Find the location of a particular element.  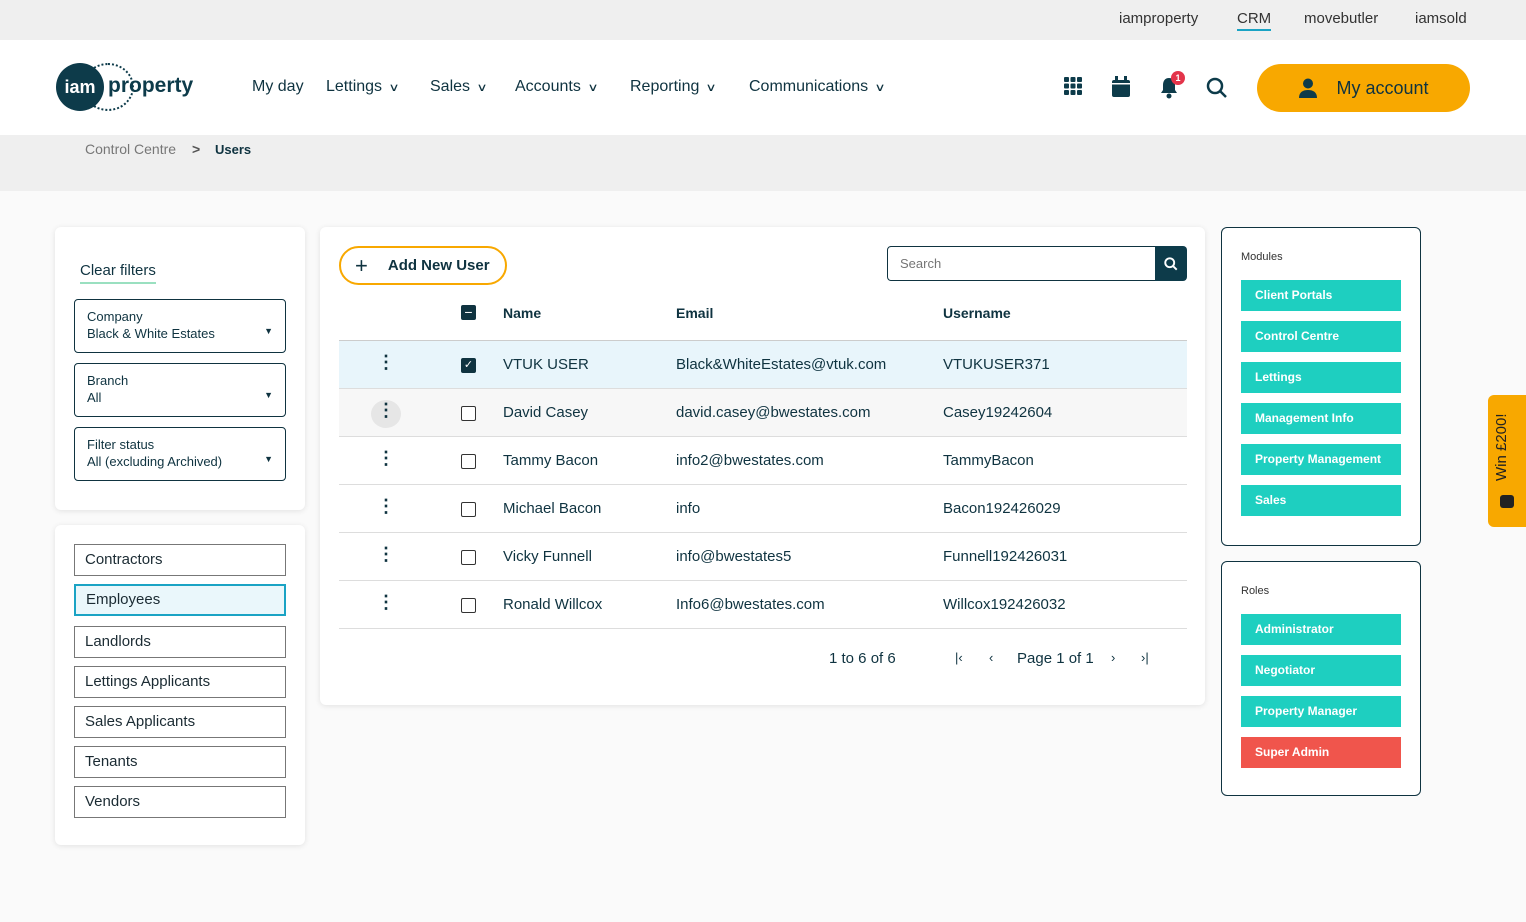

nav-label: Communications is located at coordinates (809, 86).